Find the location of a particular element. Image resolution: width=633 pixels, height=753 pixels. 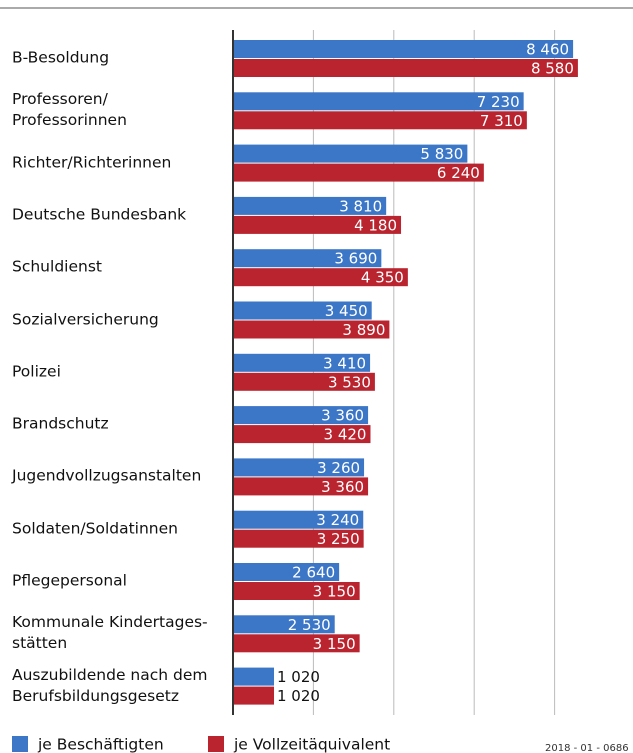

category-label: Deutsche Bundesbank is located at coordinates (99, 214).